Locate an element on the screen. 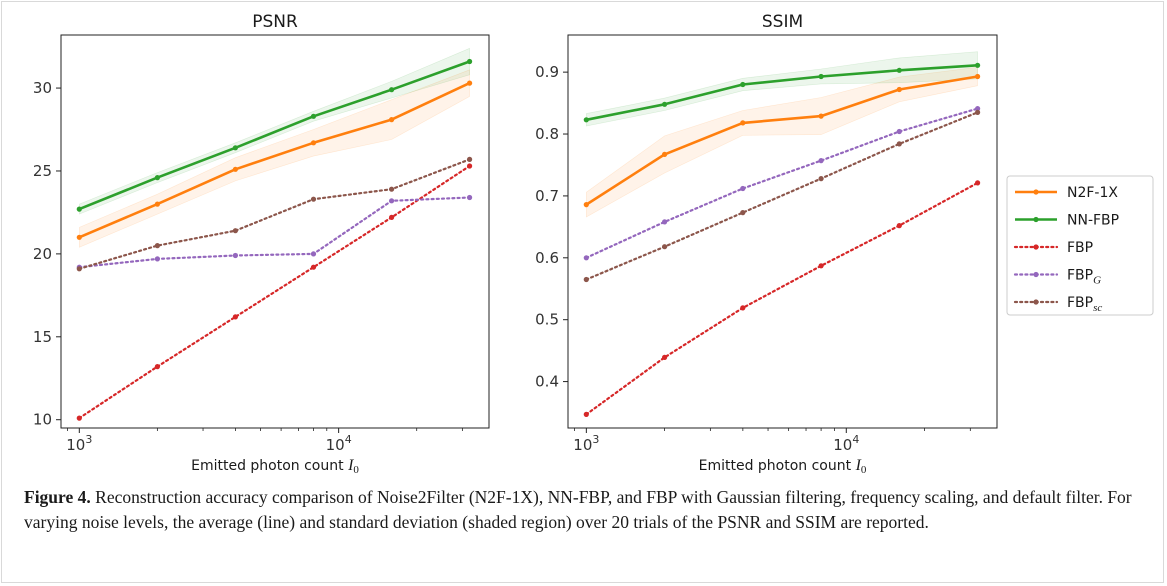  legend-marker-n2f-1x is located at coordinates (1036, 192).